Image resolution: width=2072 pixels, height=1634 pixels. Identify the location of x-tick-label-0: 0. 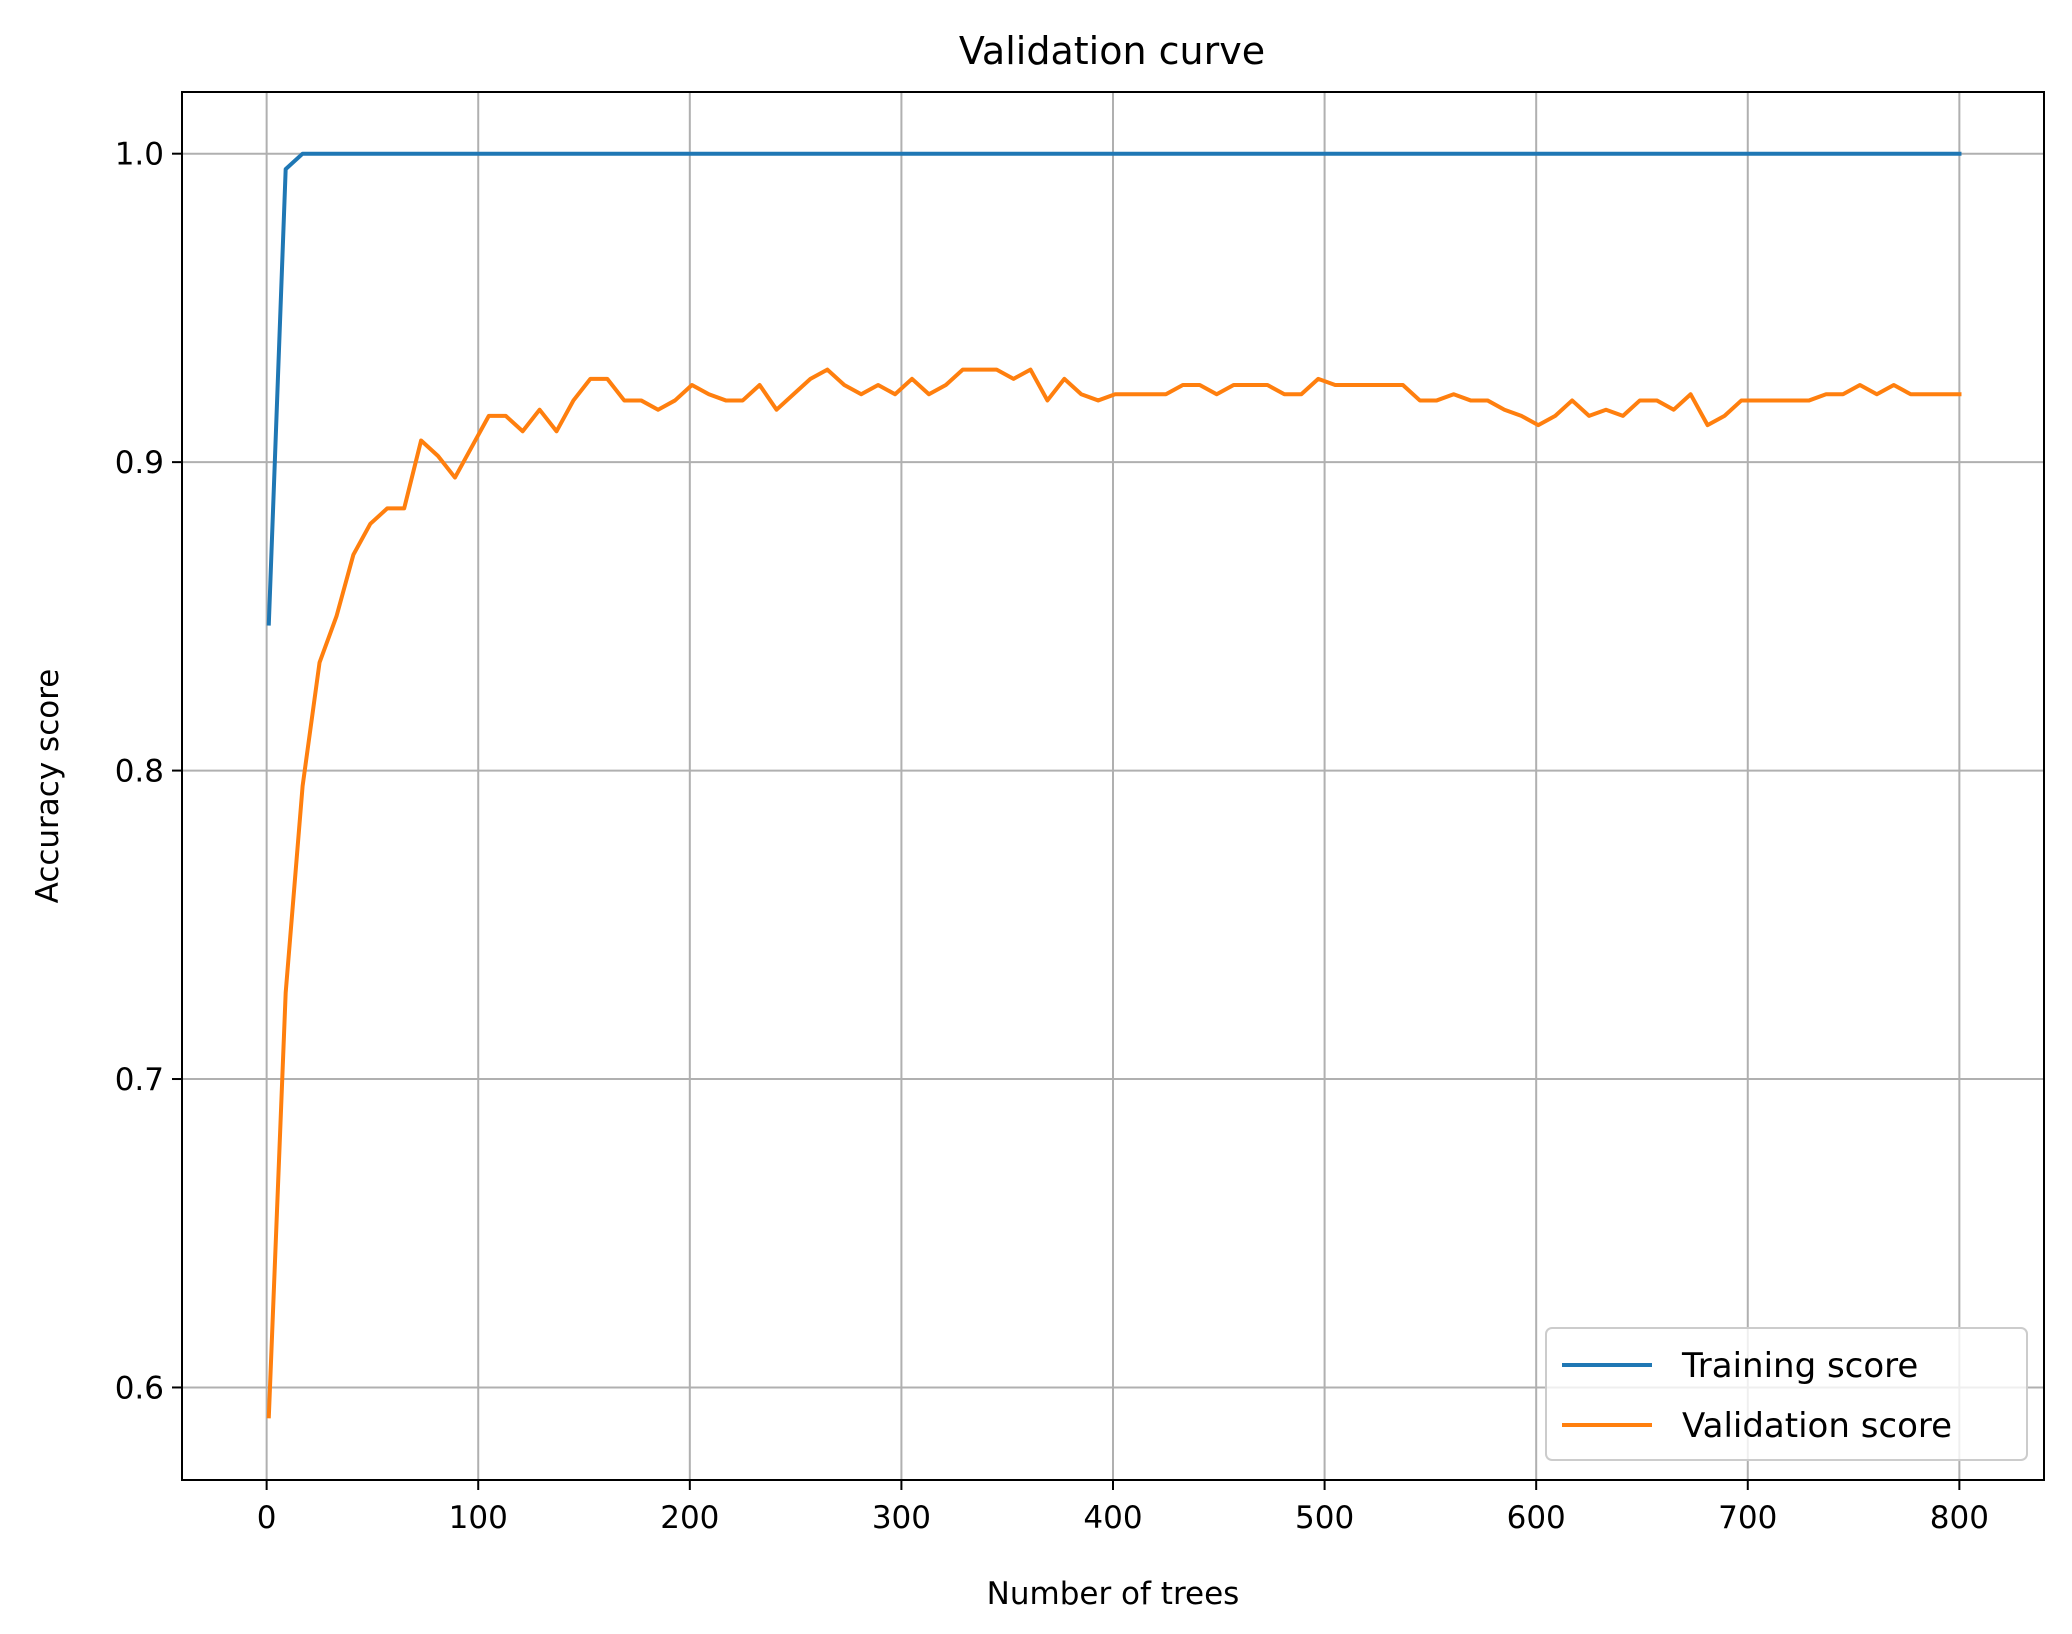
(267, 1518).